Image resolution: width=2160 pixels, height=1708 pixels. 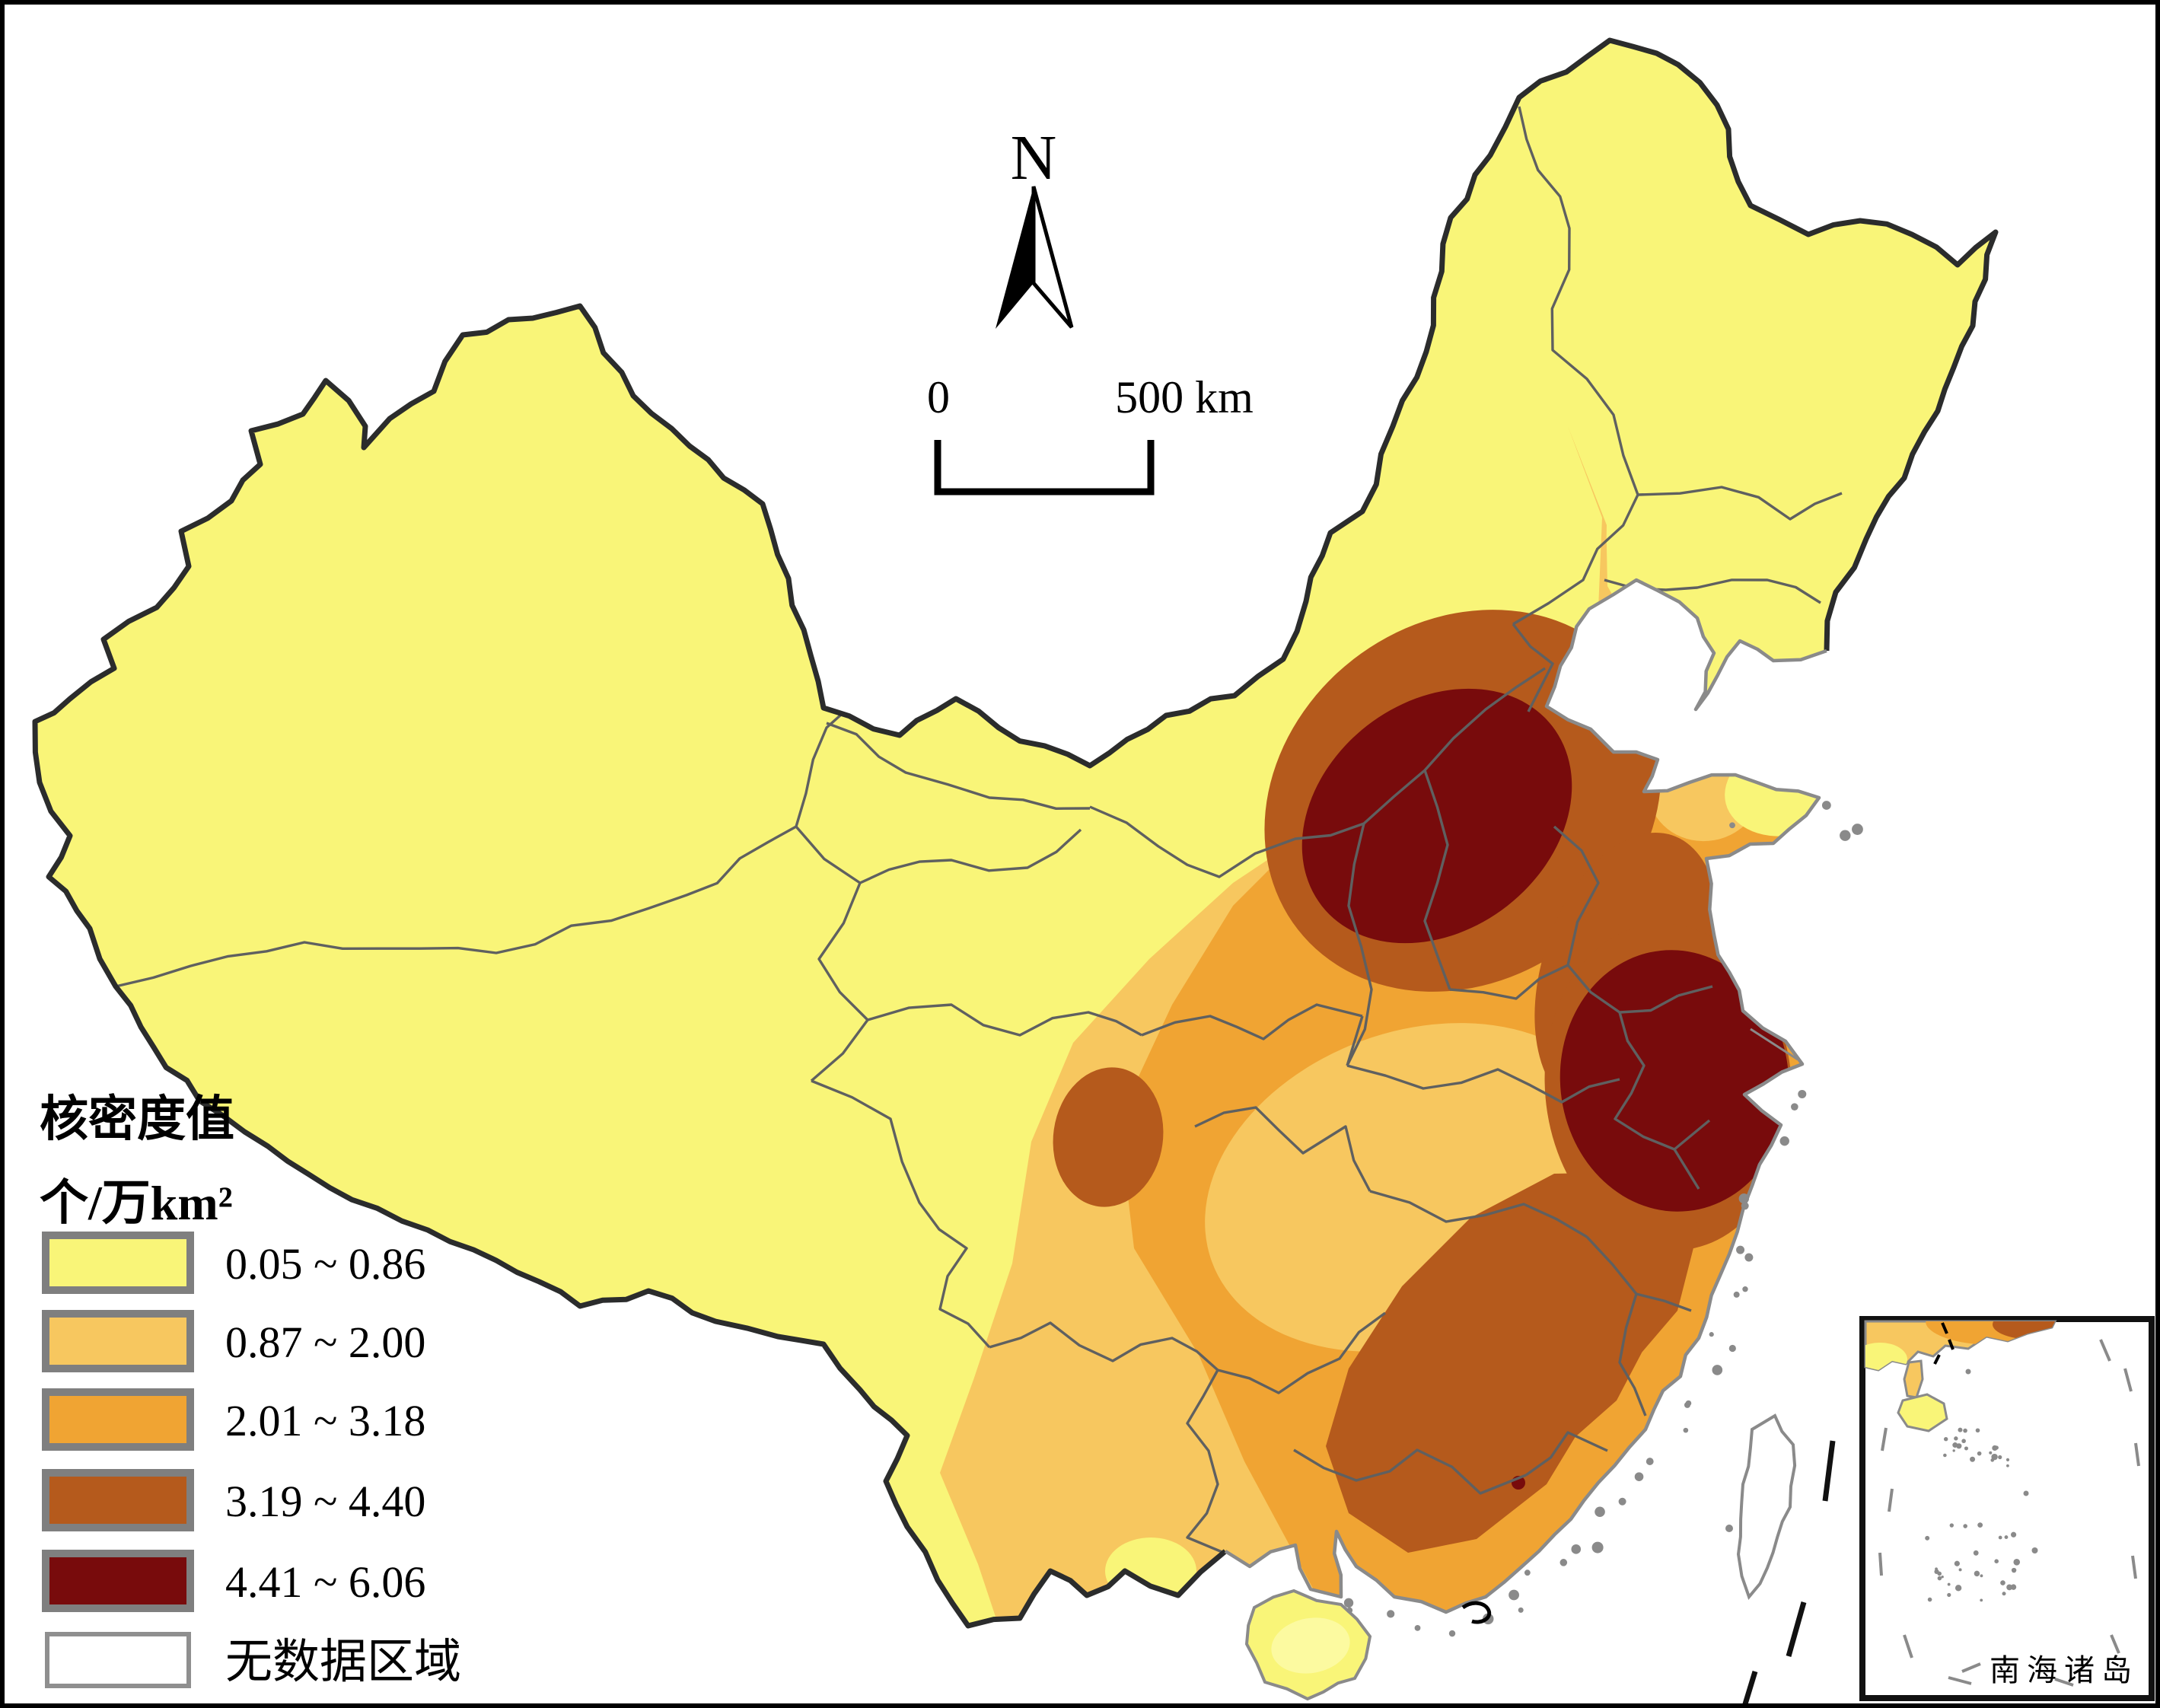 What do you see at coordinates (1512, 1362) in the screenshot?
I see `density-band-4-southeast` at bounding box center [1512, 1362].